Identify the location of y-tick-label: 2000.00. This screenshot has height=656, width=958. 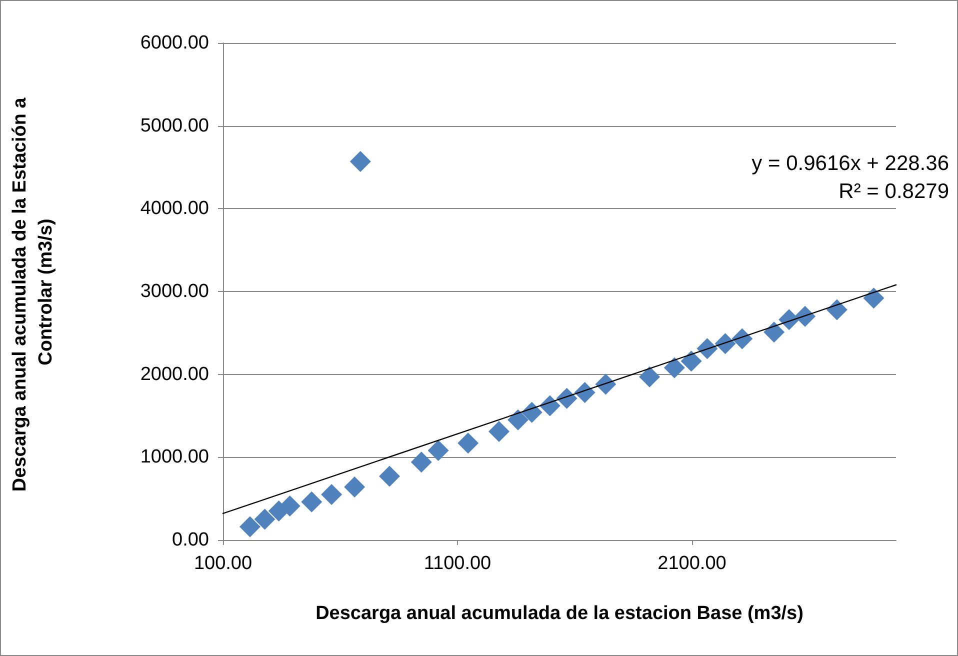
(174, 374).